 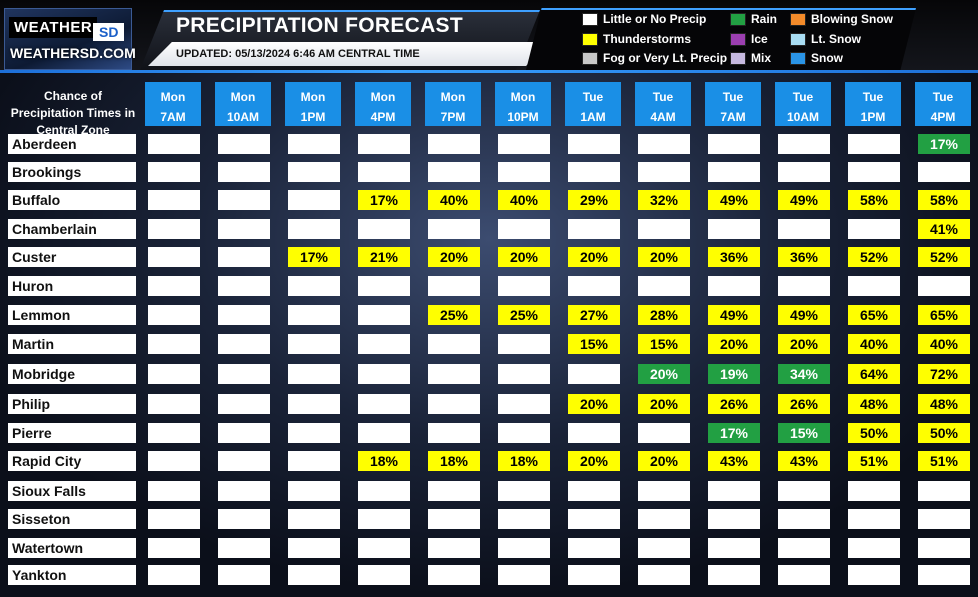 I want to click on column-header: Mon 7PM, so click(x=453, y=104).